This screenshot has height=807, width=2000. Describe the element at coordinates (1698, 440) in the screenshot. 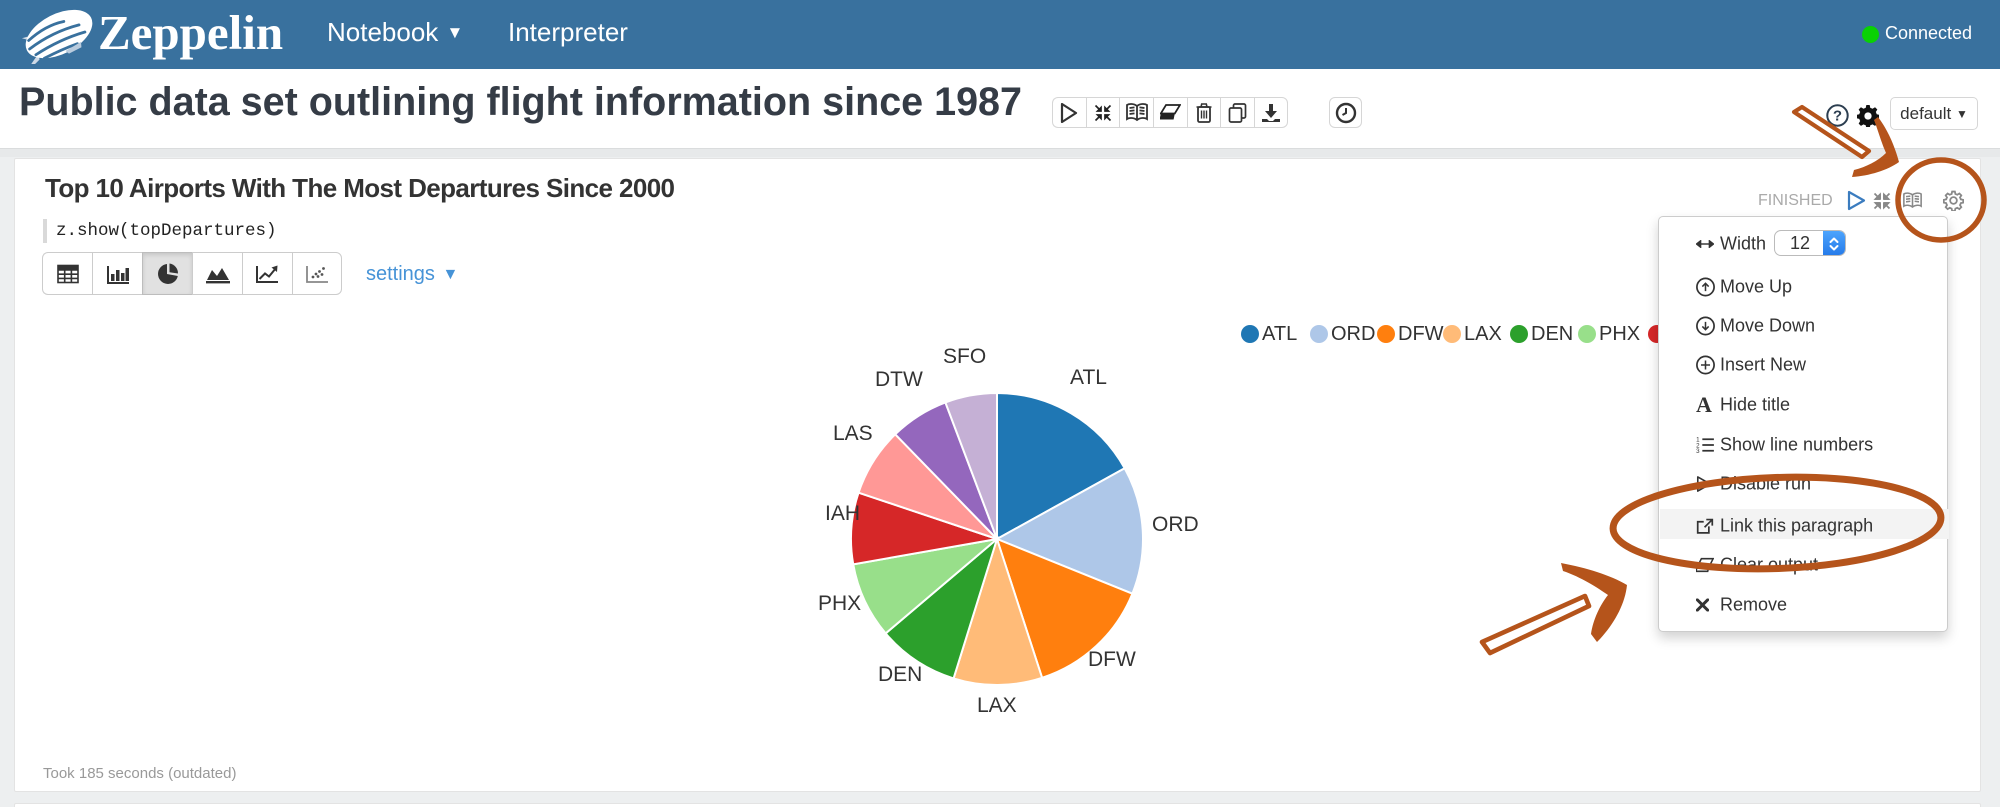

I see `svg-text: 1` at that location.